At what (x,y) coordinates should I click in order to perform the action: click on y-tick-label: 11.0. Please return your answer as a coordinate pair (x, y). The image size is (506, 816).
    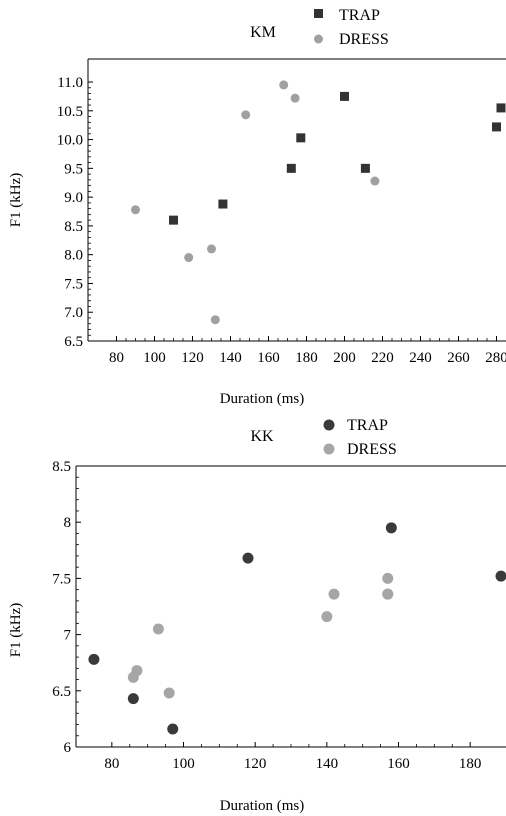
    Looking at the image, I should click on (70, 83).